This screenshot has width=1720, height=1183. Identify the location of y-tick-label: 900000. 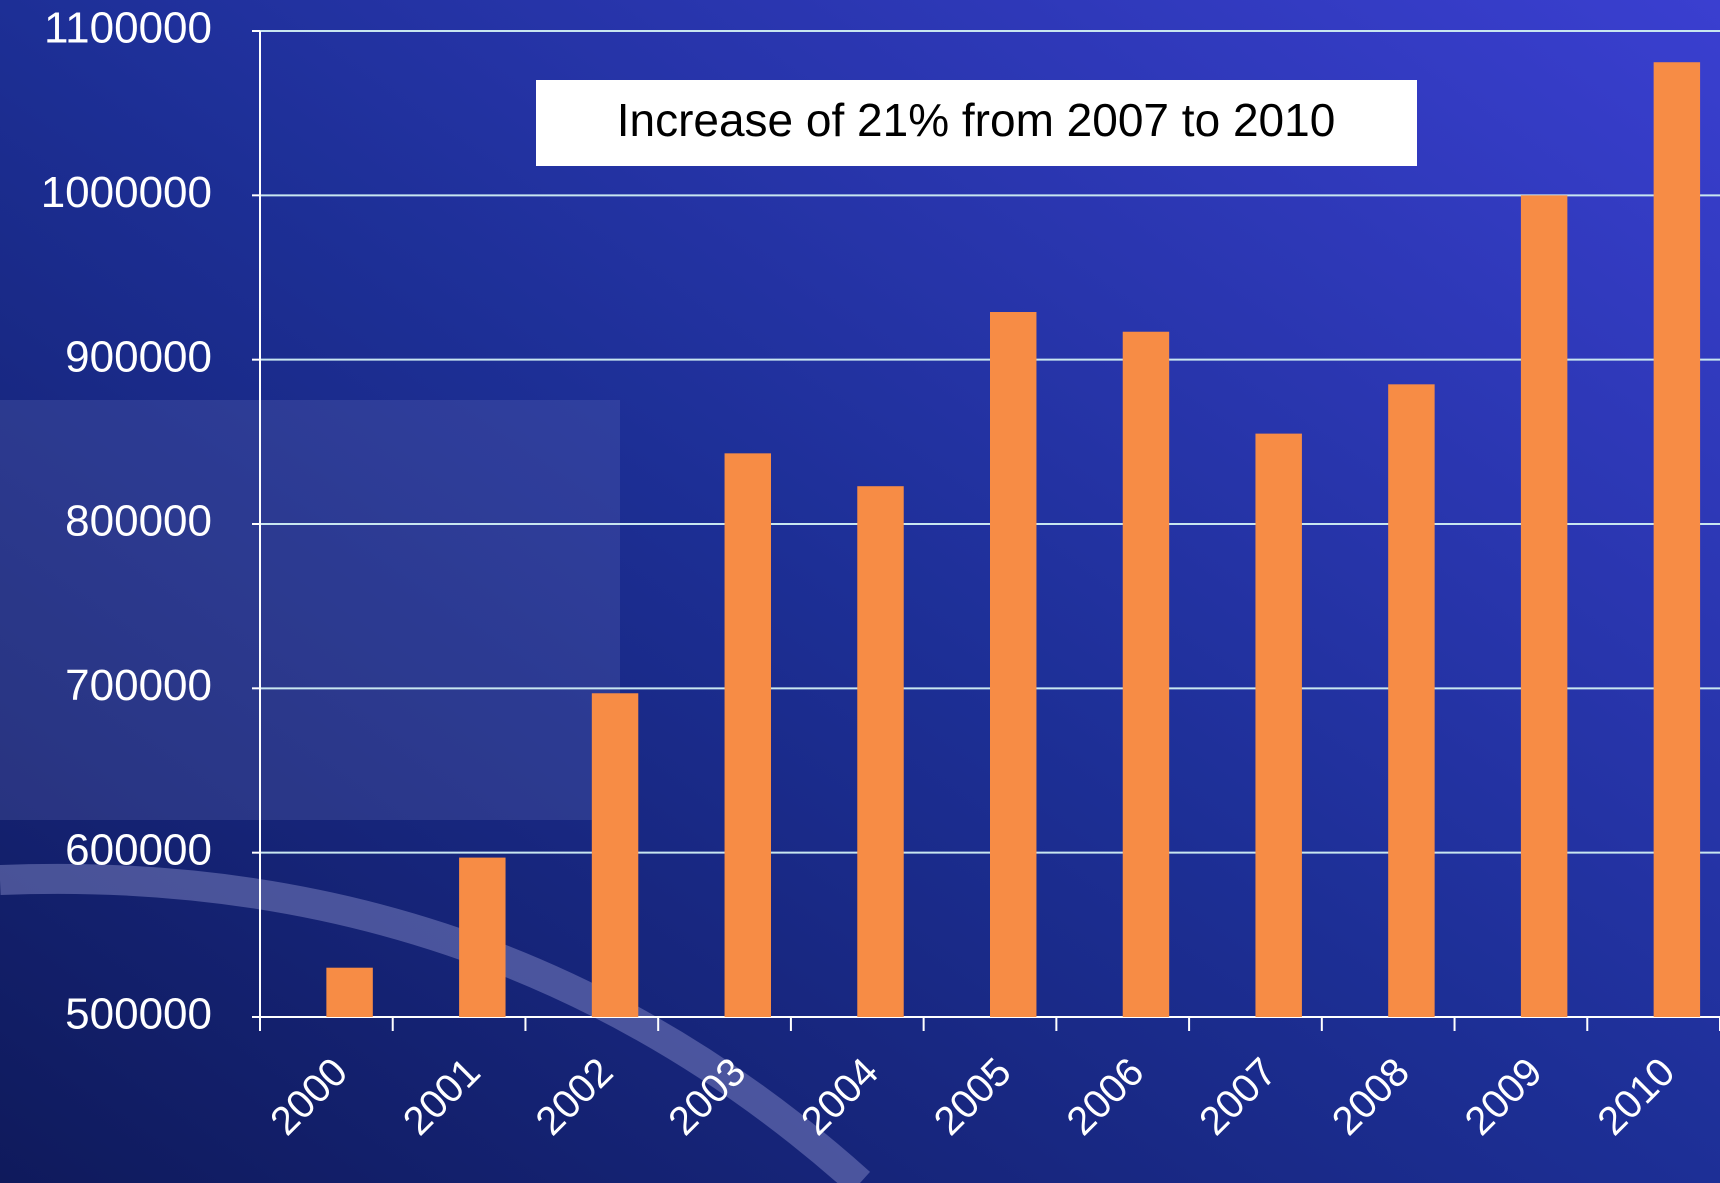
(138, 356).